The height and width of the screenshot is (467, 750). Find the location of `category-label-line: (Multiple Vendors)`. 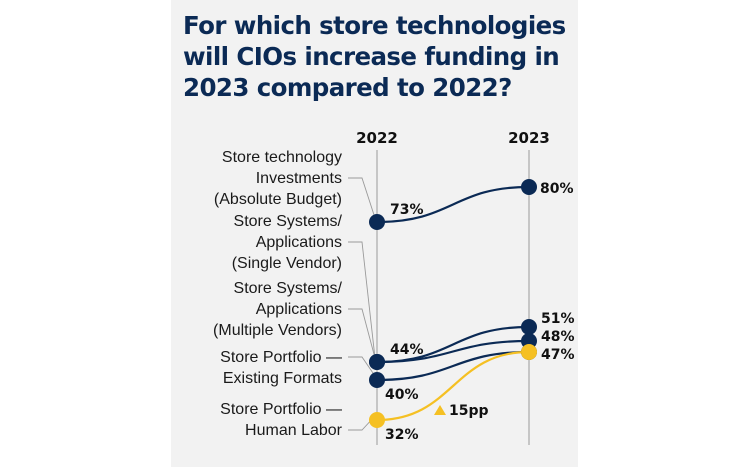

category-label-line: (Multiple Vendors) is located at coordinates (277, 330).